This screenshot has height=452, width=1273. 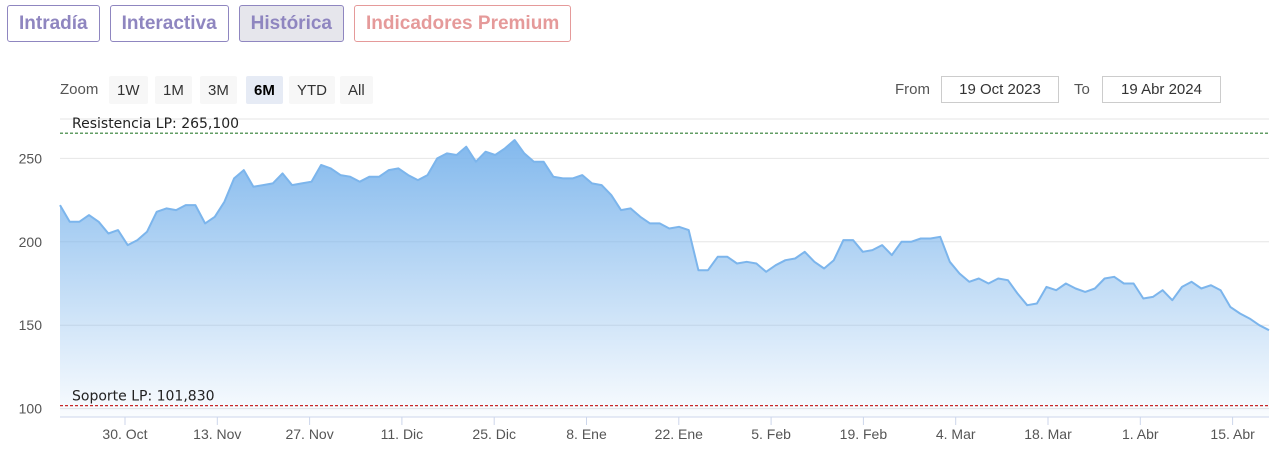 What do you see at coordinates (128, 90) in the screenshot?
I see `zoom-button-1w: 1W` at bounding box center [128, 90].